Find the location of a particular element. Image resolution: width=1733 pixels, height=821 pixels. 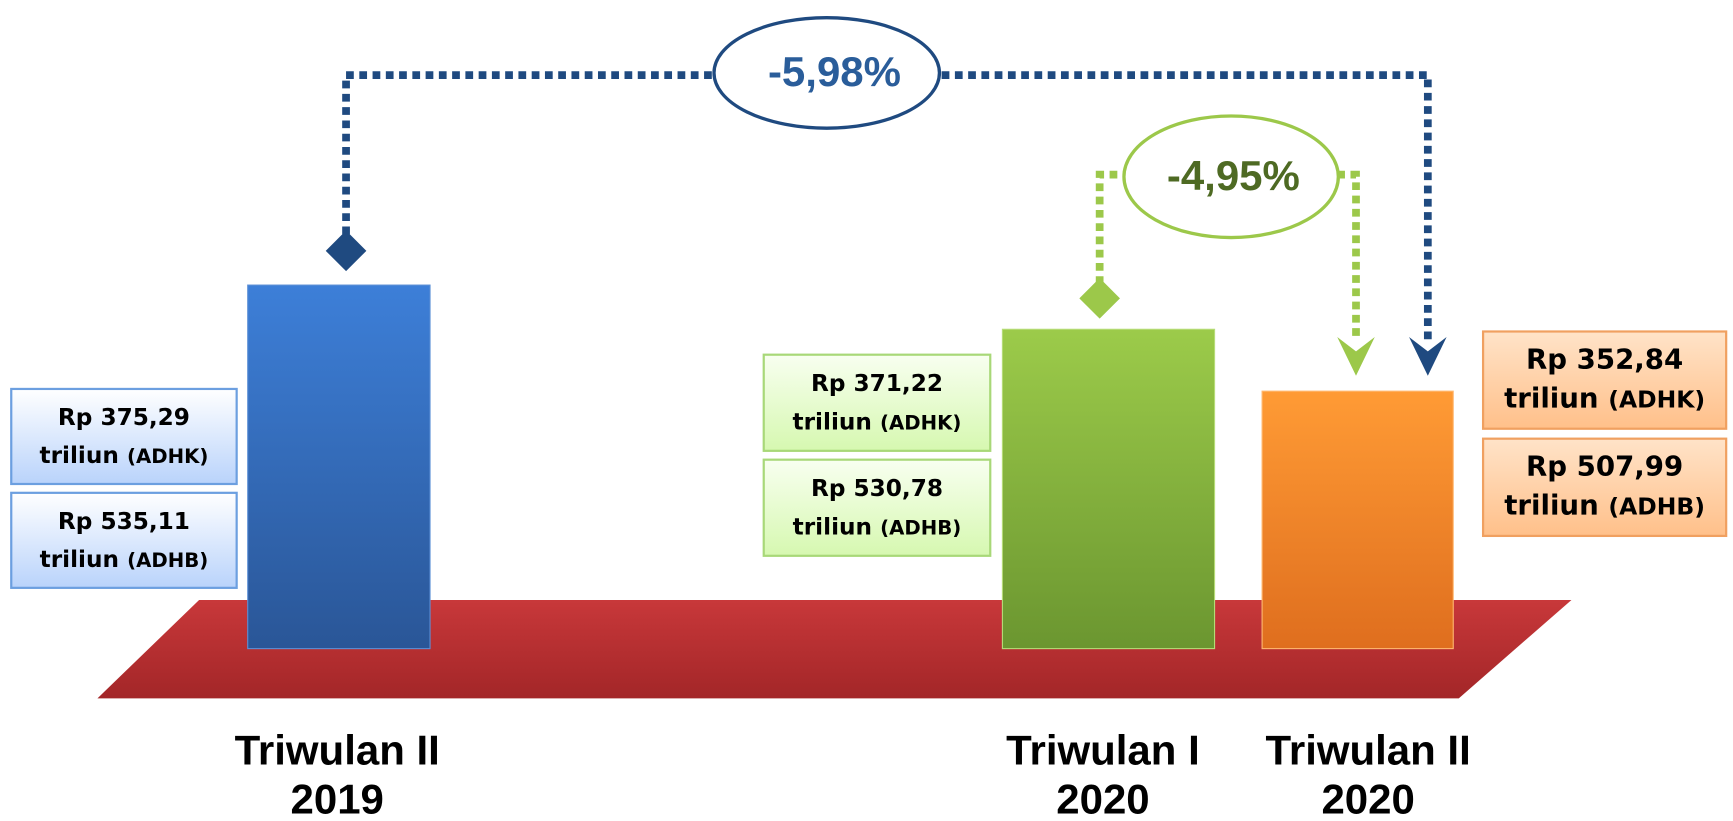

change-label: -4,95% is located at coordinates (1233, 175).